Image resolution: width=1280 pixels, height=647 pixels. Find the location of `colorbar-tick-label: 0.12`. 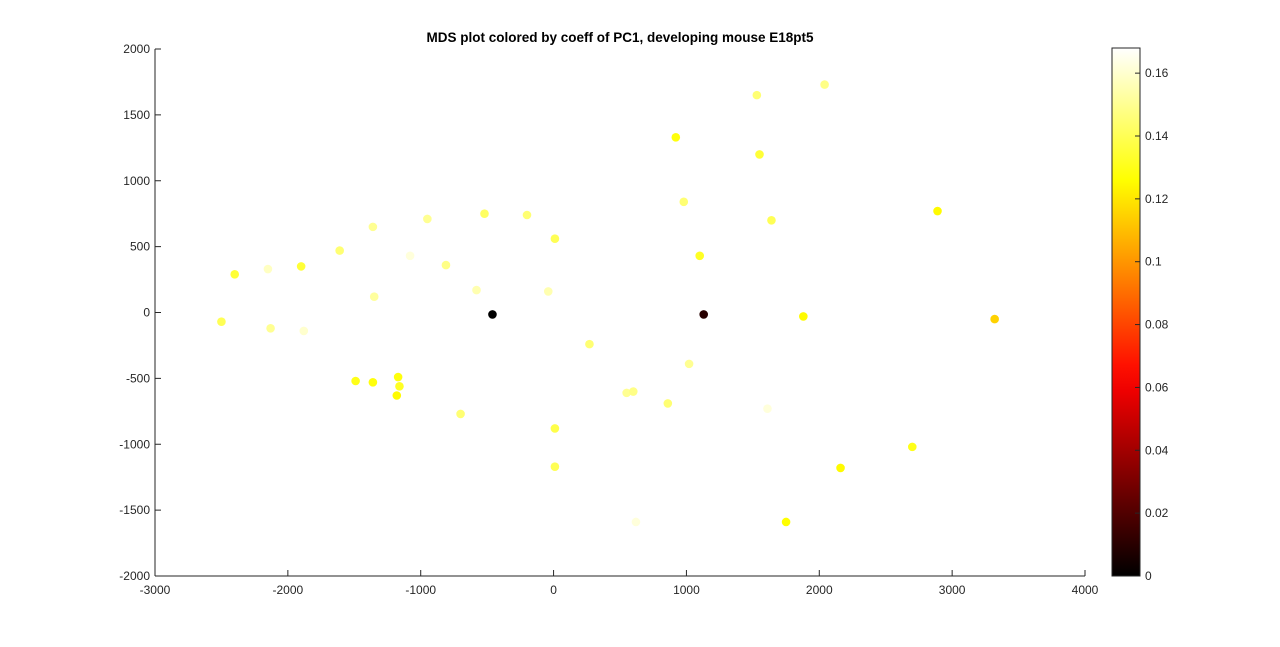

colorbar-tick-label: 0.12 is located at coordinates (1157, 199).